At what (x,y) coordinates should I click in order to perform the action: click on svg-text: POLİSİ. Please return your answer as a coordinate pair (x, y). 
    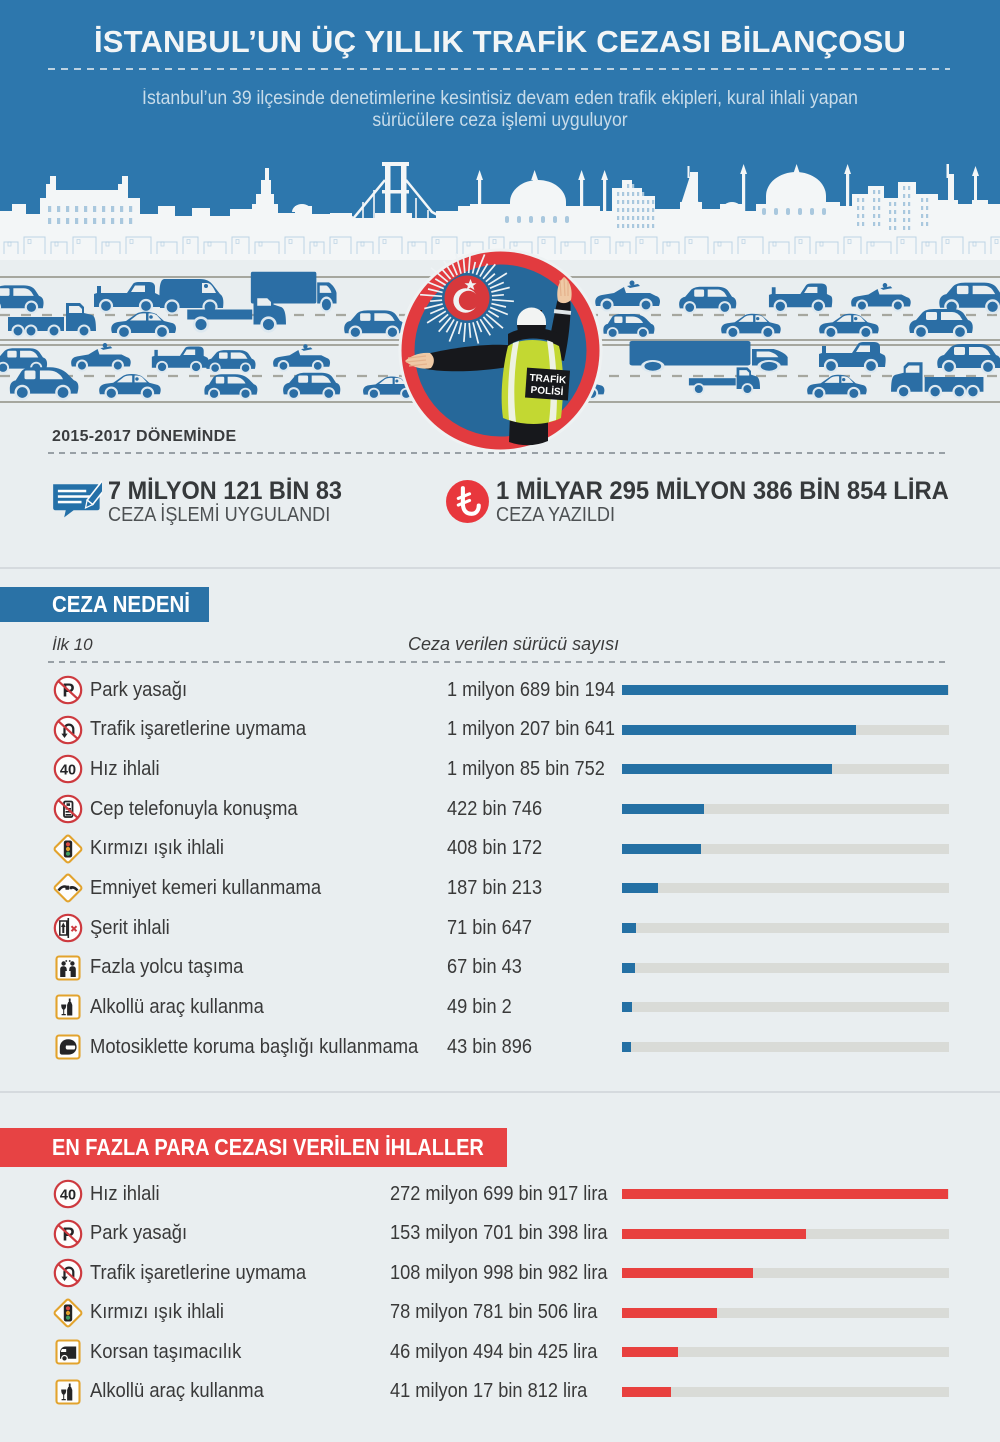
    Looking at the image, I should click on (547, 390).